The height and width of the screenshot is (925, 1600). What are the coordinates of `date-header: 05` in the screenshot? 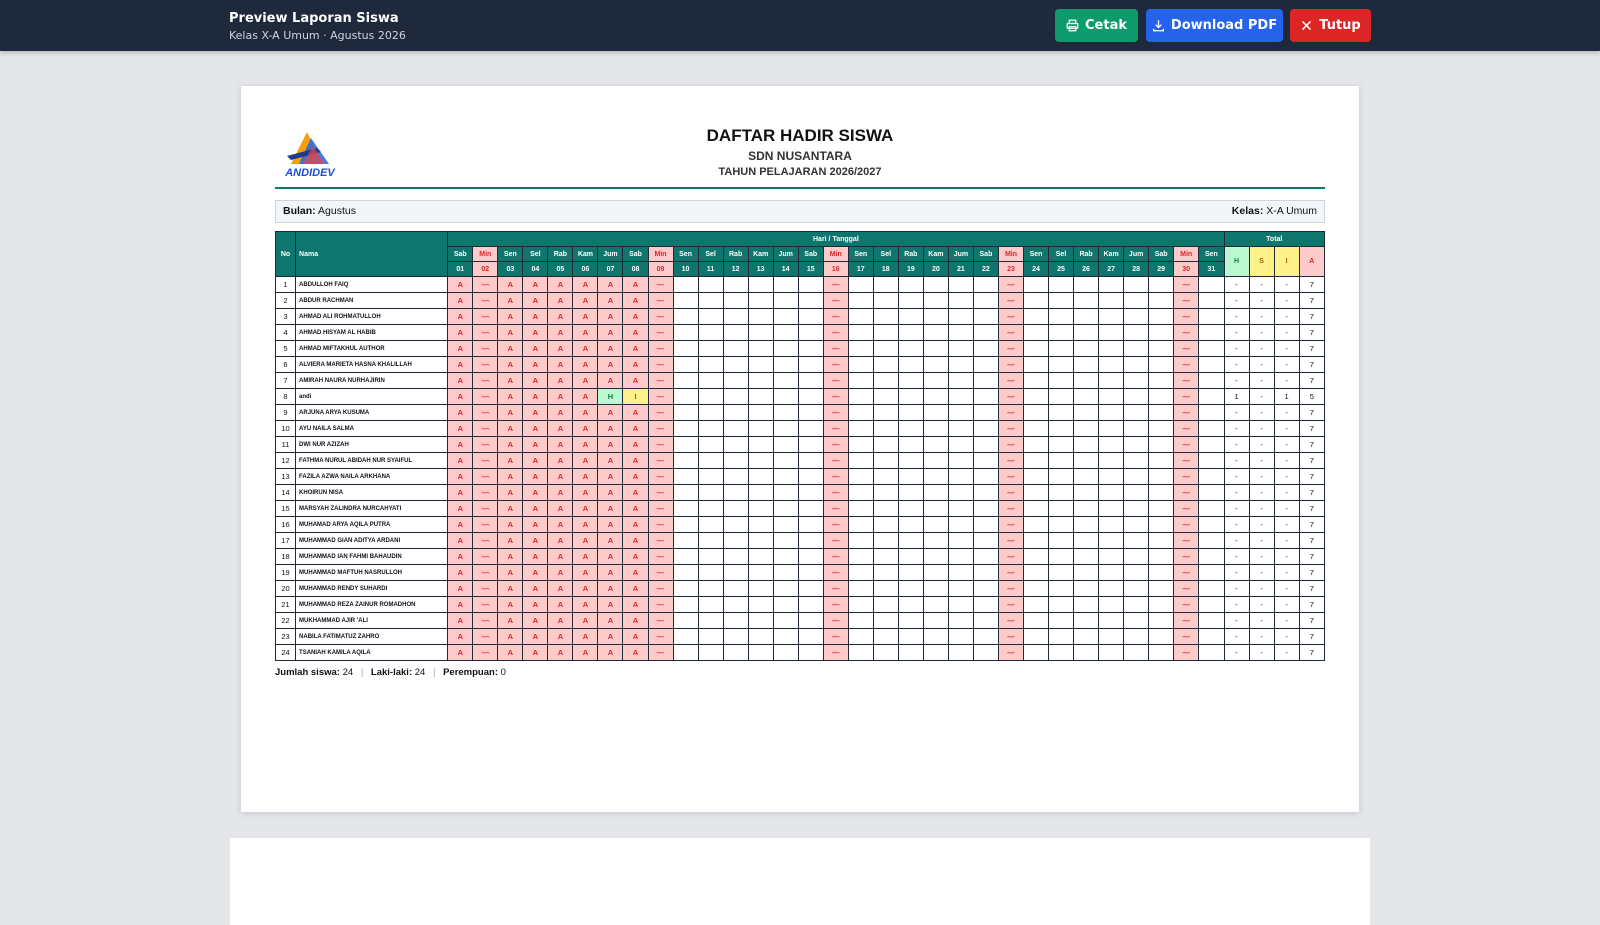 It's located at (560, 269).